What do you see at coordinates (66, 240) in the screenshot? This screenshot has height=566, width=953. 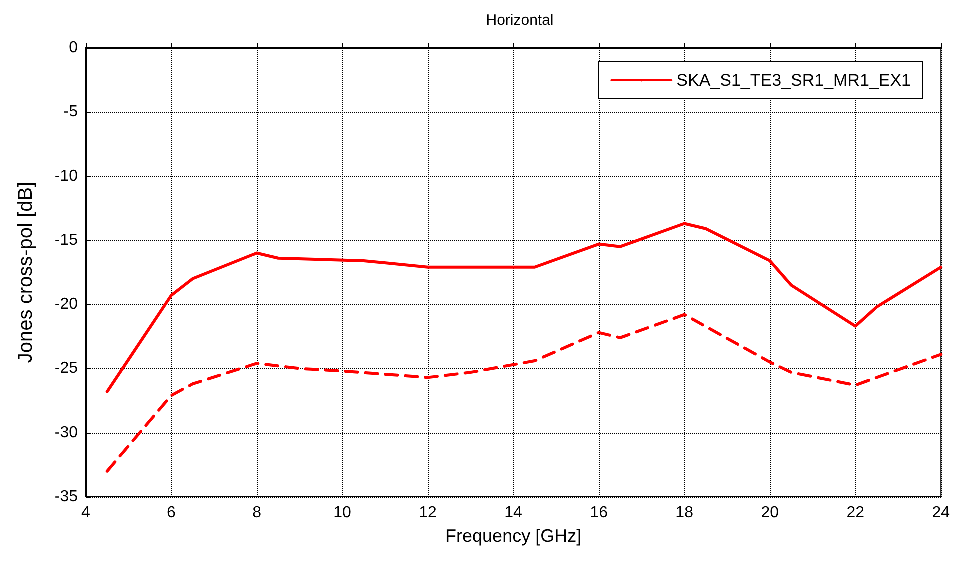 I see `y-tick-label: -15` at bounding box center [66, 240].